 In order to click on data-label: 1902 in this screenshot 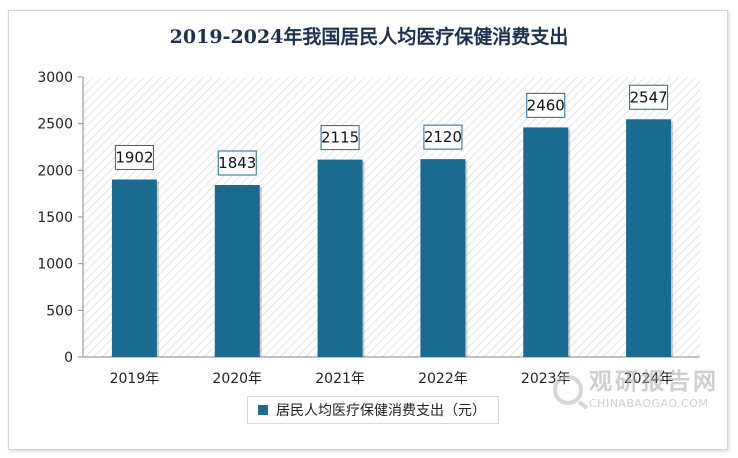, I will do `click(134, 157)`.